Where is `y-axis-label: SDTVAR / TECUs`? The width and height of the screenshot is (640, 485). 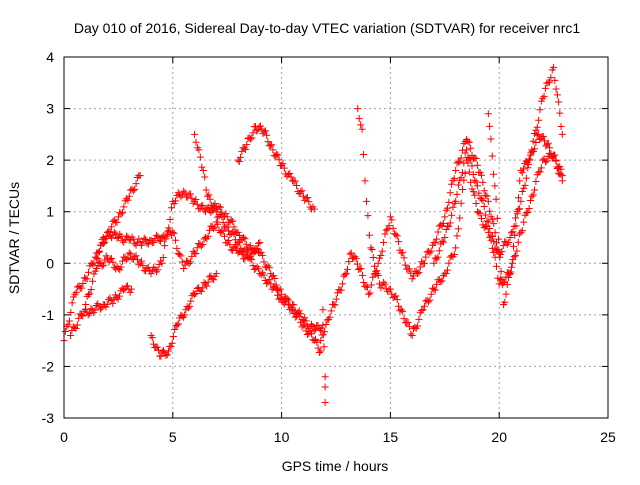
y-axis-label: SDTVAR / TECUs is located at coordinates (14, 238).